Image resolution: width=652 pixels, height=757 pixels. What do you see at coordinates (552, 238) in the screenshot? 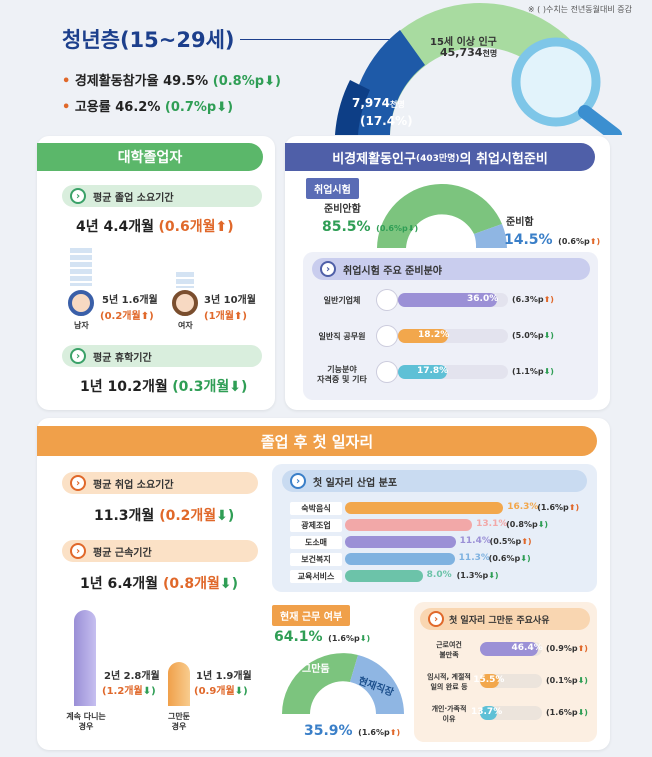
I see `prep-row: 14.5% (0.6%p⬆)` at bounding box center [552, 238].